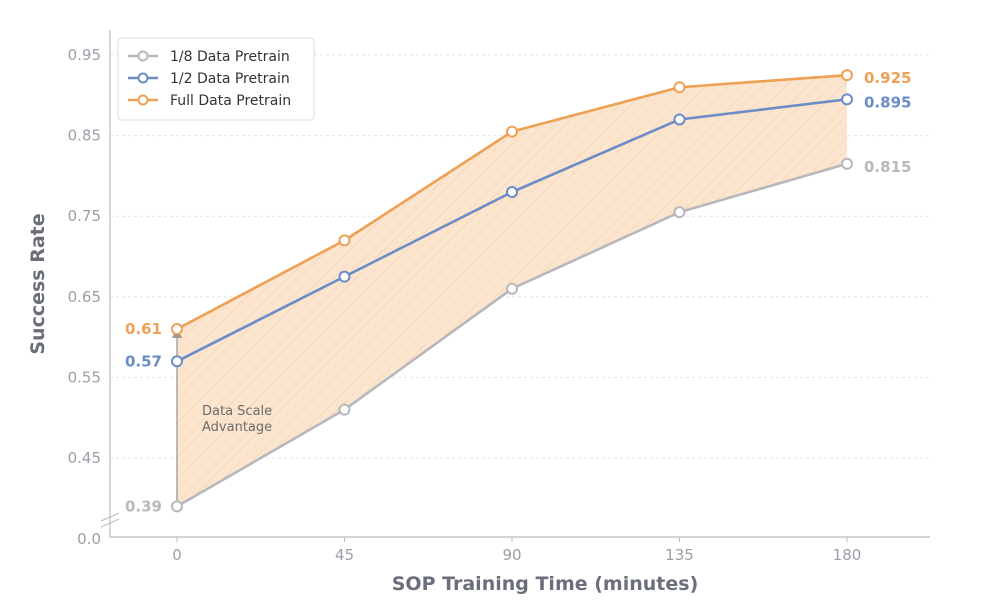  Describe the element at coordinates (237, 427) in the screenshot. I see `annotation-line-2: Advantage` at that location.